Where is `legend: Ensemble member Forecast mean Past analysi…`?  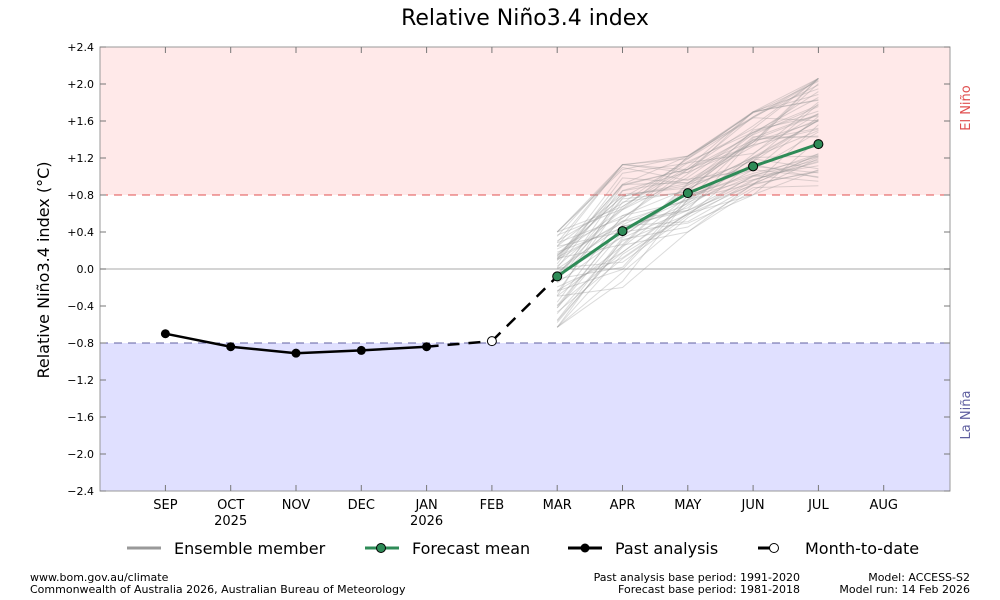
legend: Ensemble member Forecast mean Past analysi… is located at coordinates (523, 548).